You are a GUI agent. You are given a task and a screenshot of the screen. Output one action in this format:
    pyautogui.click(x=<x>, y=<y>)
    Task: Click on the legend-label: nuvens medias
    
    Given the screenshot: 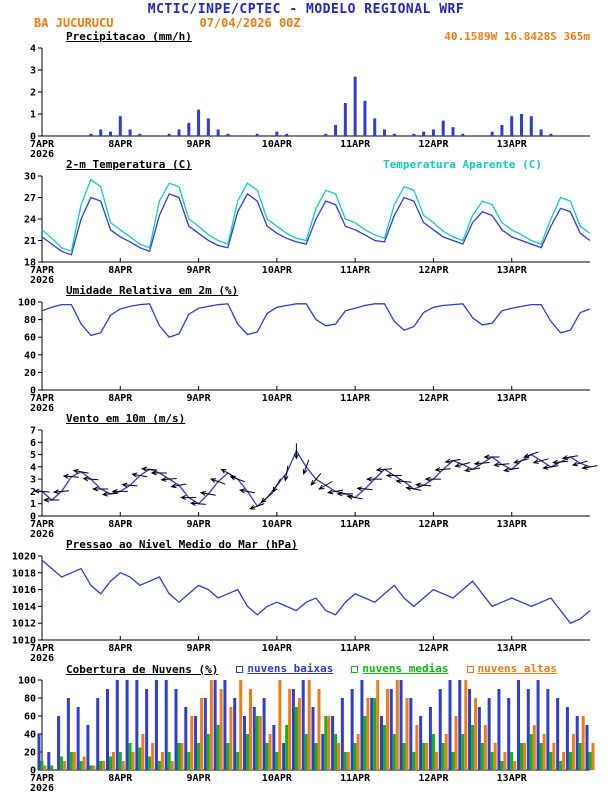 What is the action you would take?
    pyautogui.click(x=405, y=668)
    